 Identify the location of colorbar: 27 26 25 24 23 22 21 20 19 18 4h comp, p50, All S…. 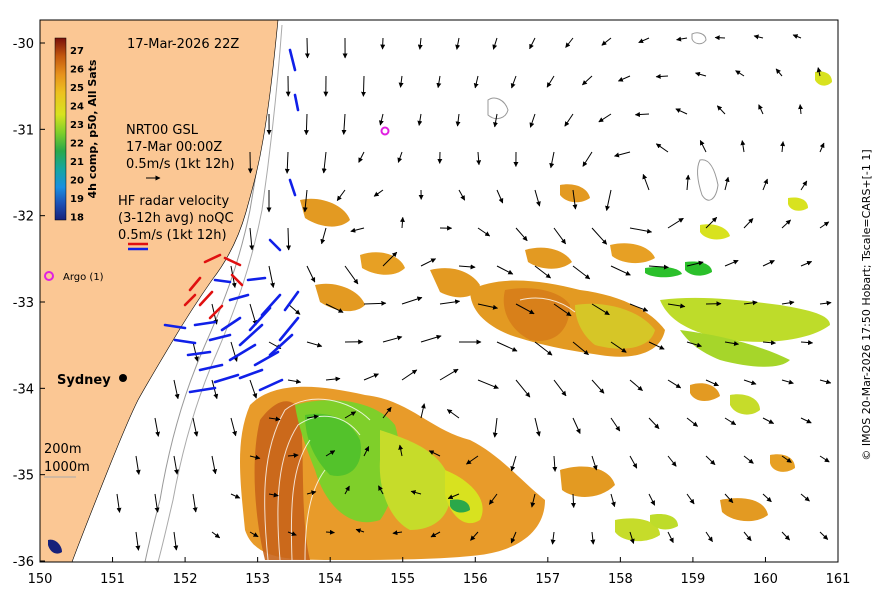
(76, 130).